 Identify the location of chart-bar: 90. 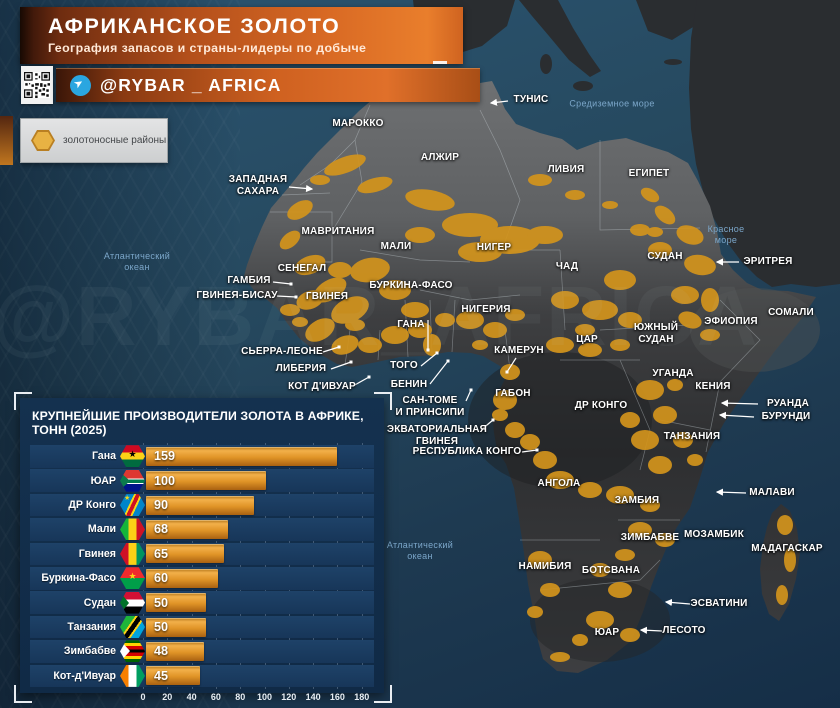
(200, 505).